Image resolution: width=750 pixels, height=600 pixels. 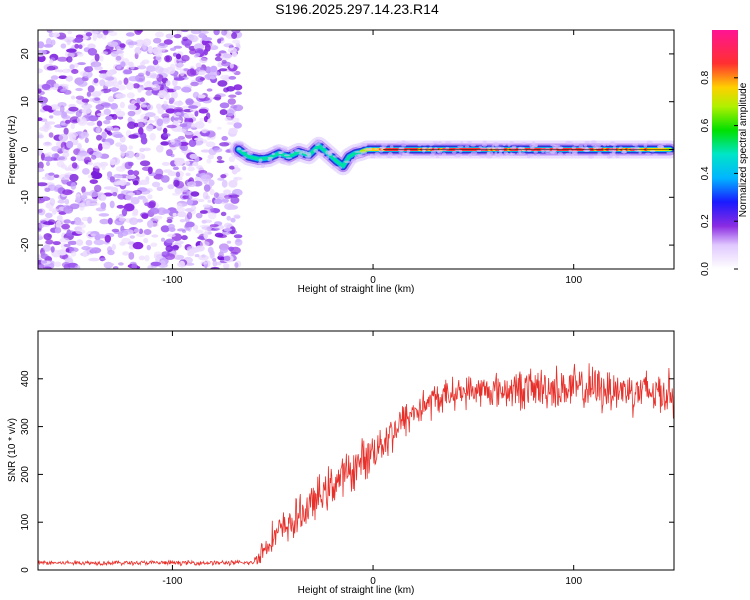 I want to click on spectrogram-y-tick-label: 0, so click(x=25, y=149).